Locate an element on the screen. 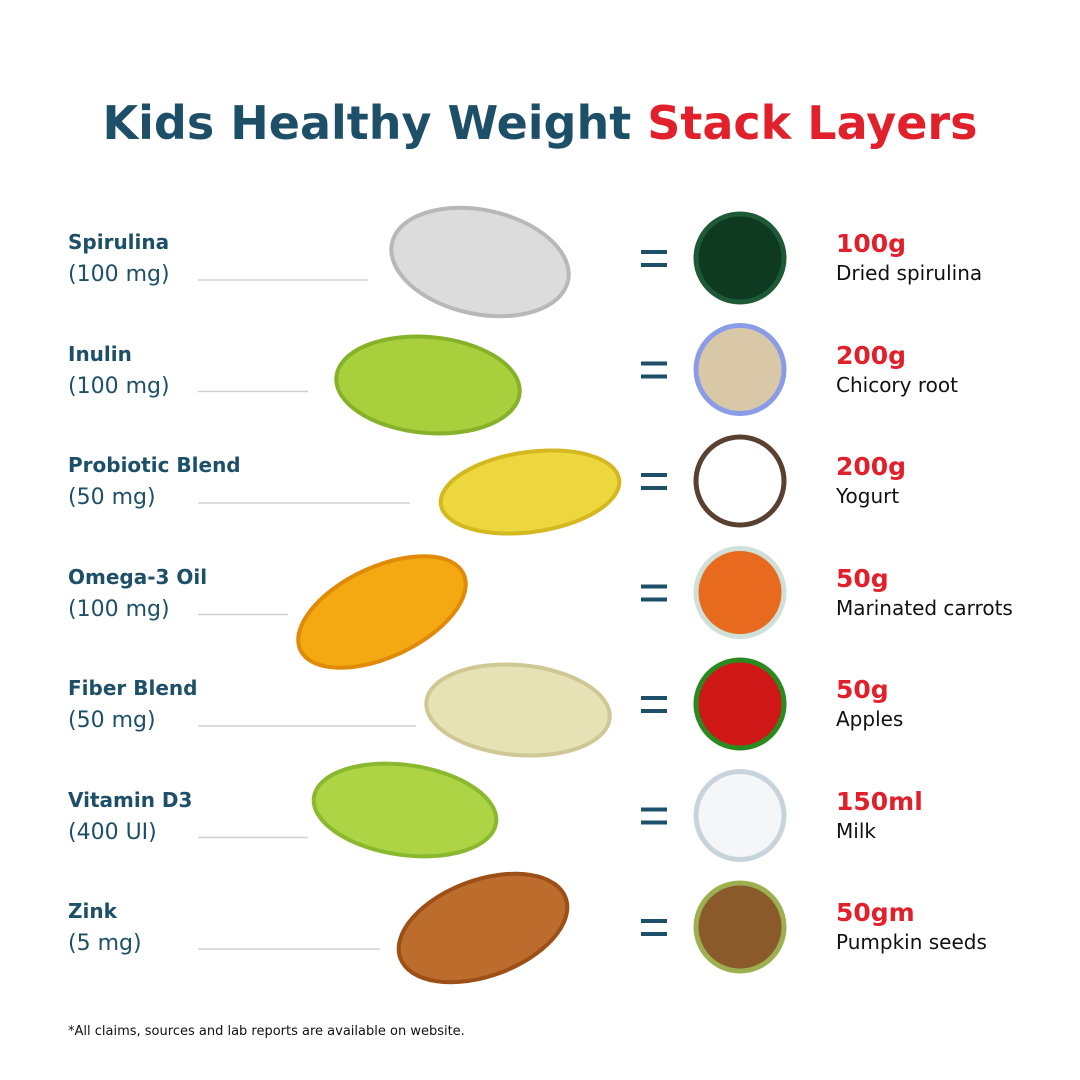 Image resolution: width=1080 pixels, height=1080 pixels. title: Kids Healthy Weight Stack Layers is located at coordinates (540, 123).